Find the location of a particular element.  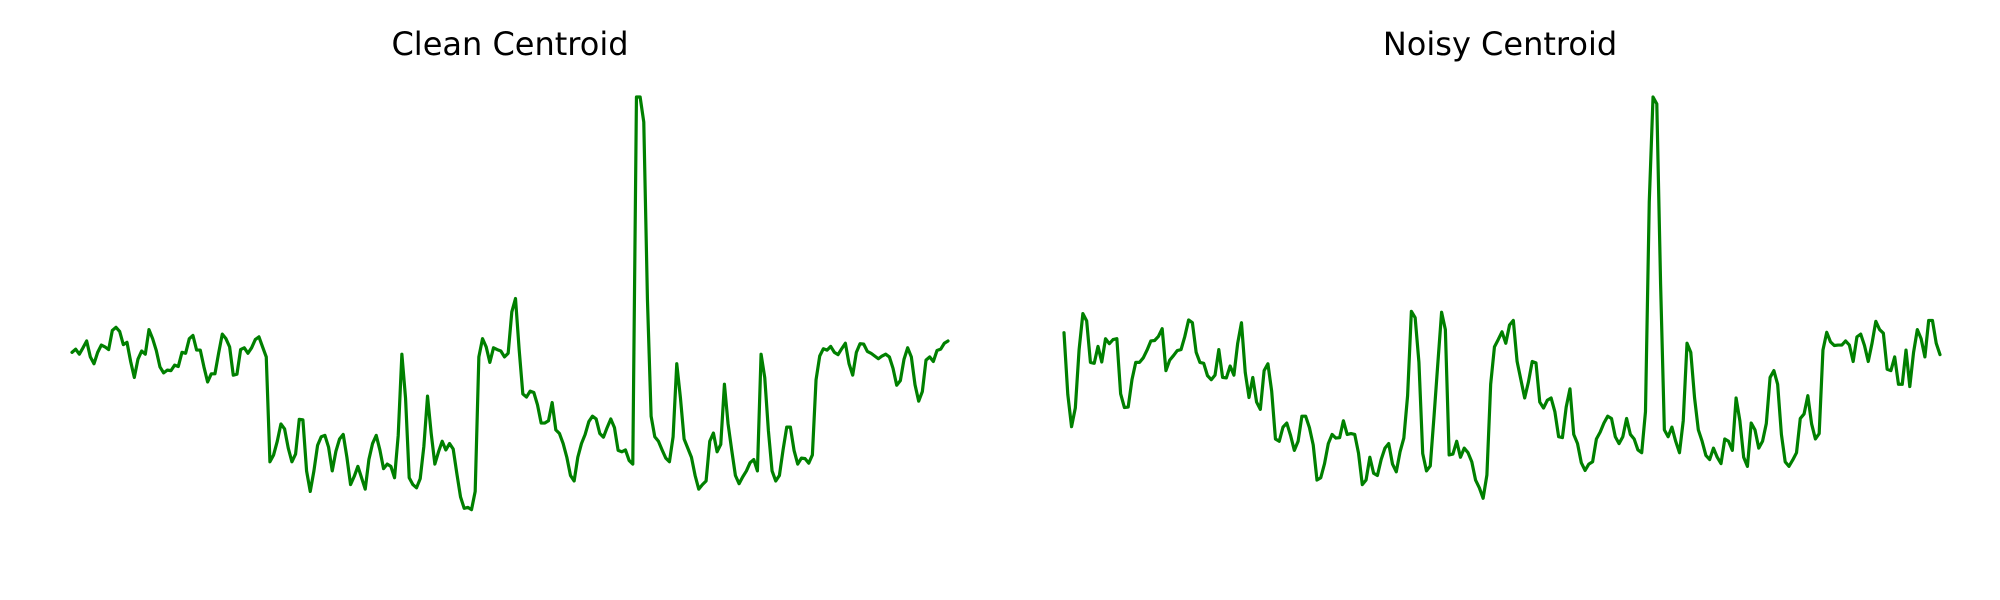

clean-centroid-title: Clean Centroid is located at coordinates (509, 44).